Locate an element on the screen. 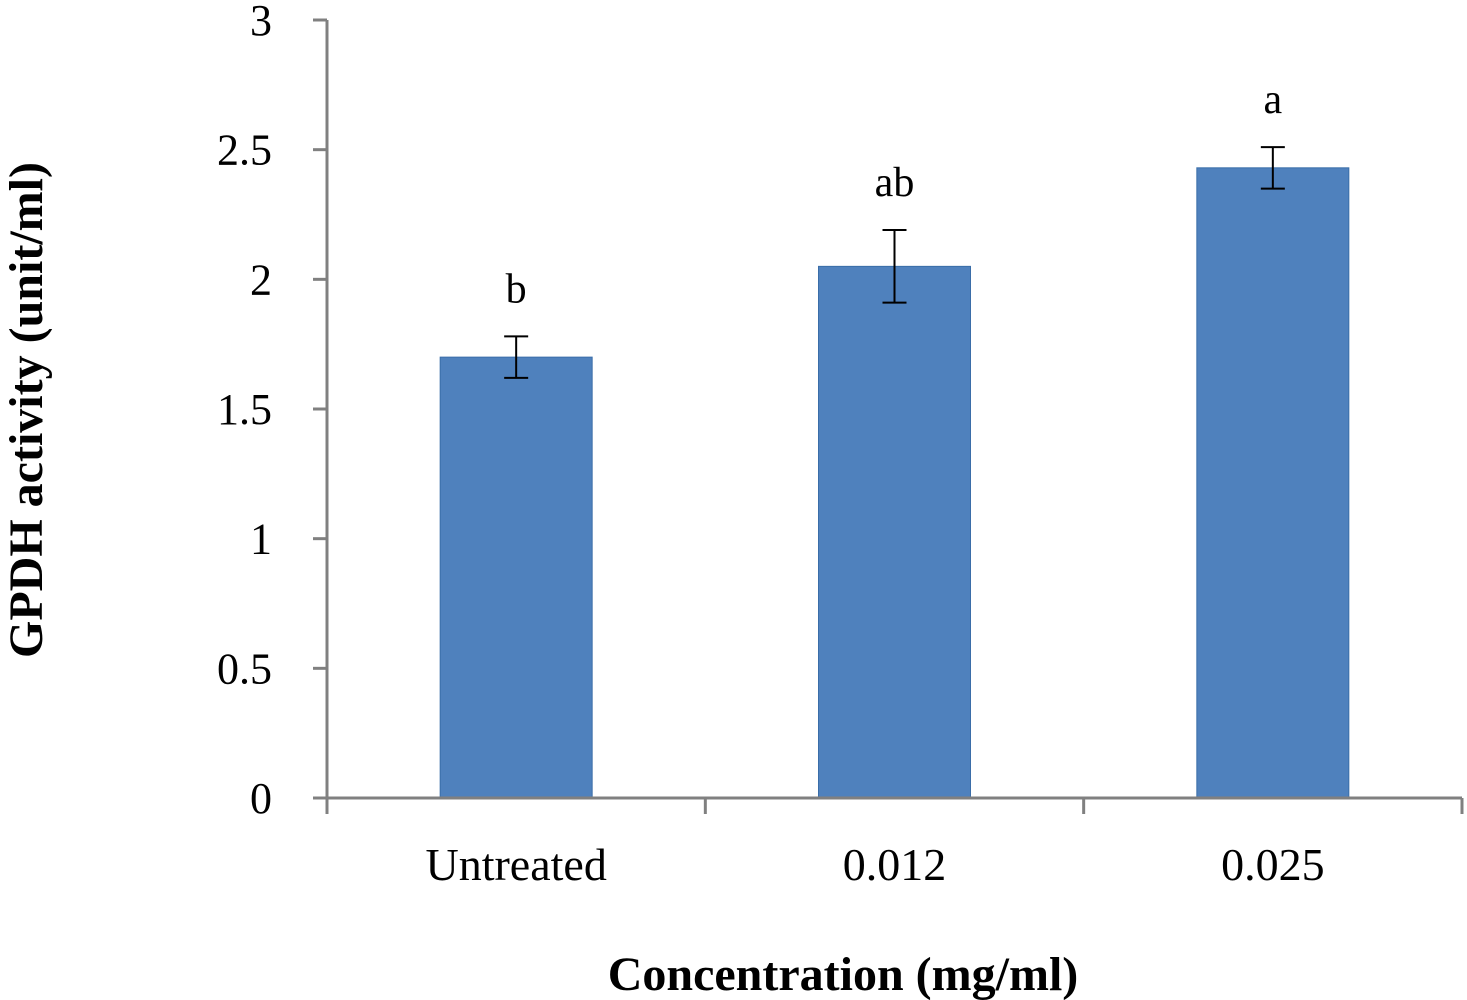  y-tick-label-4: 2 is located at coordinates (261, 279).